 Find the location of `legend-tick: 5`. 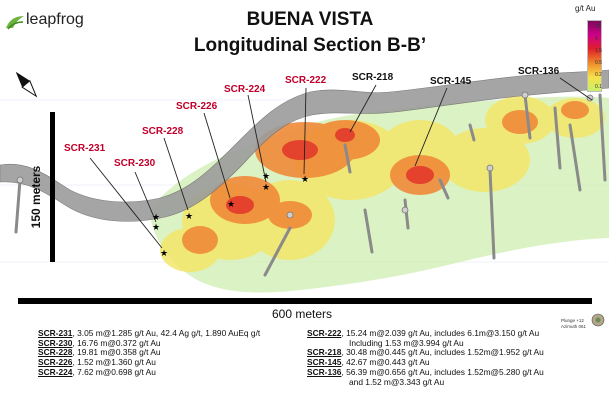

legend-tick: 5 is located at coordinates (596, 39).